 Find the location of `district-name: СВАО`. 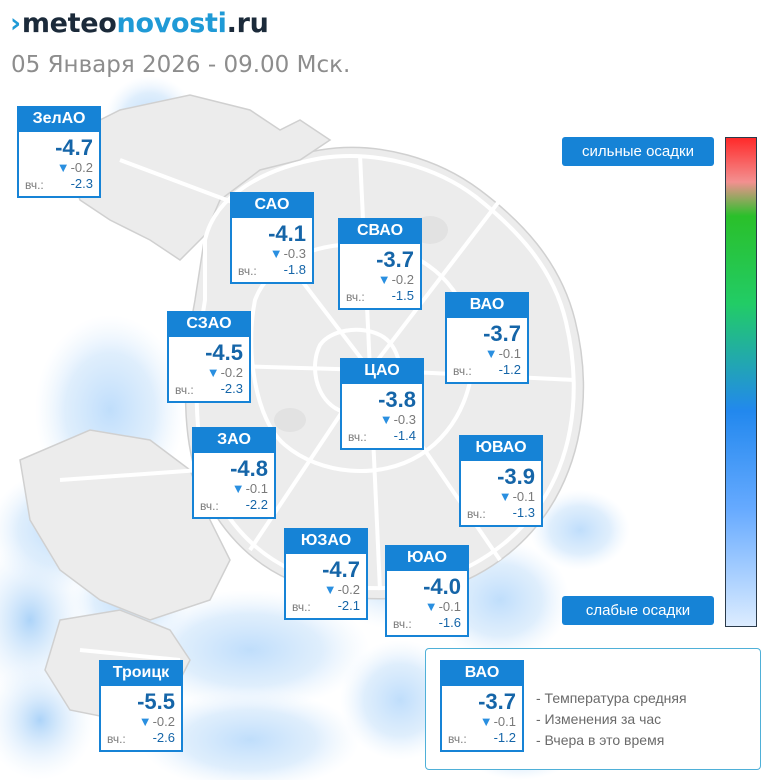

district-name: СВАО is located at coordinates (380, 231).